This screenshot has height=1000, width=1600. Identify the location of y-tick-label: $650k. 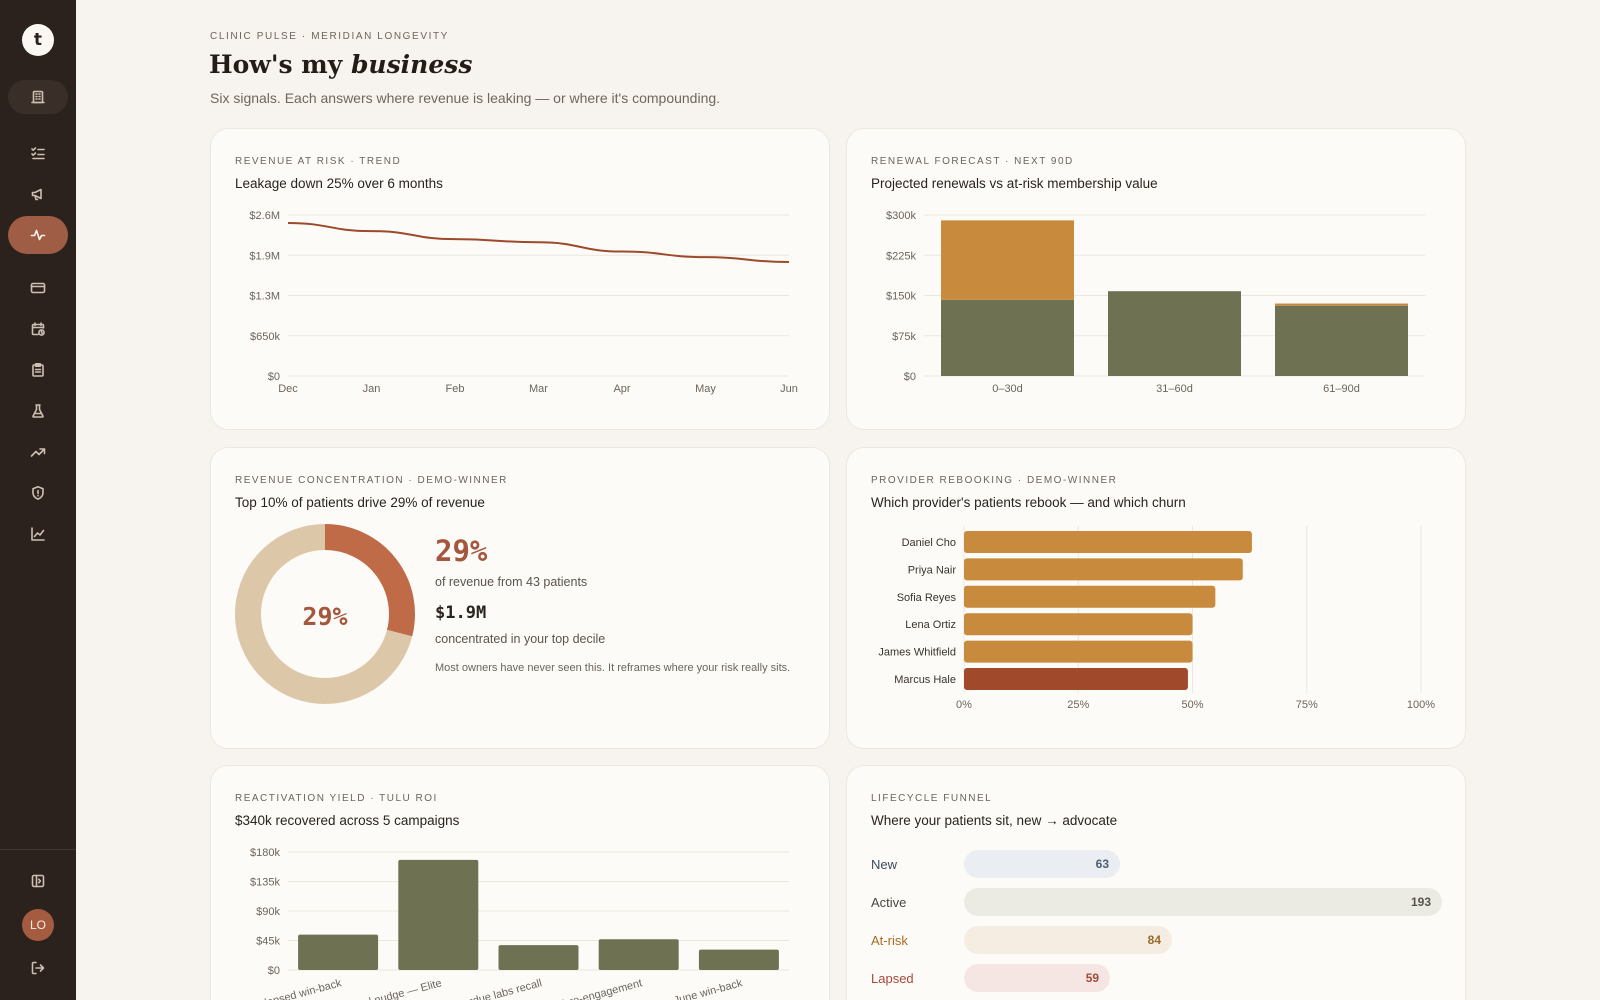
(265, 337).